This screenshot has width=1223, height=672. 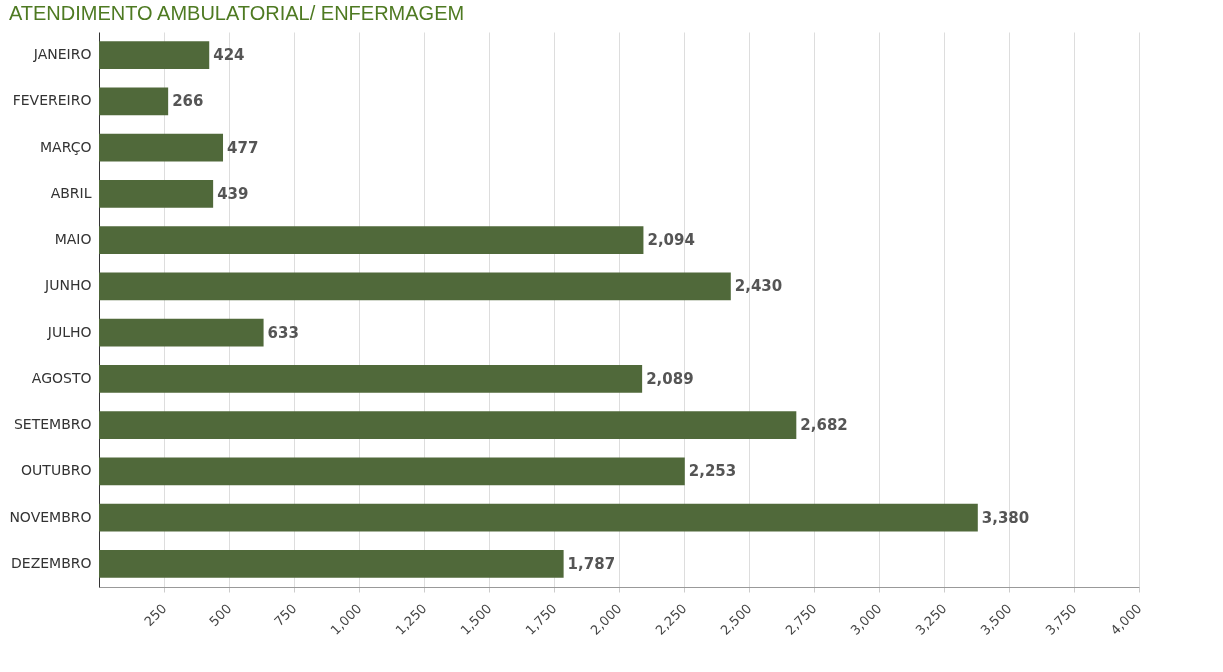 I want to click on data-label: 2,089, so click(x=670, y=378).